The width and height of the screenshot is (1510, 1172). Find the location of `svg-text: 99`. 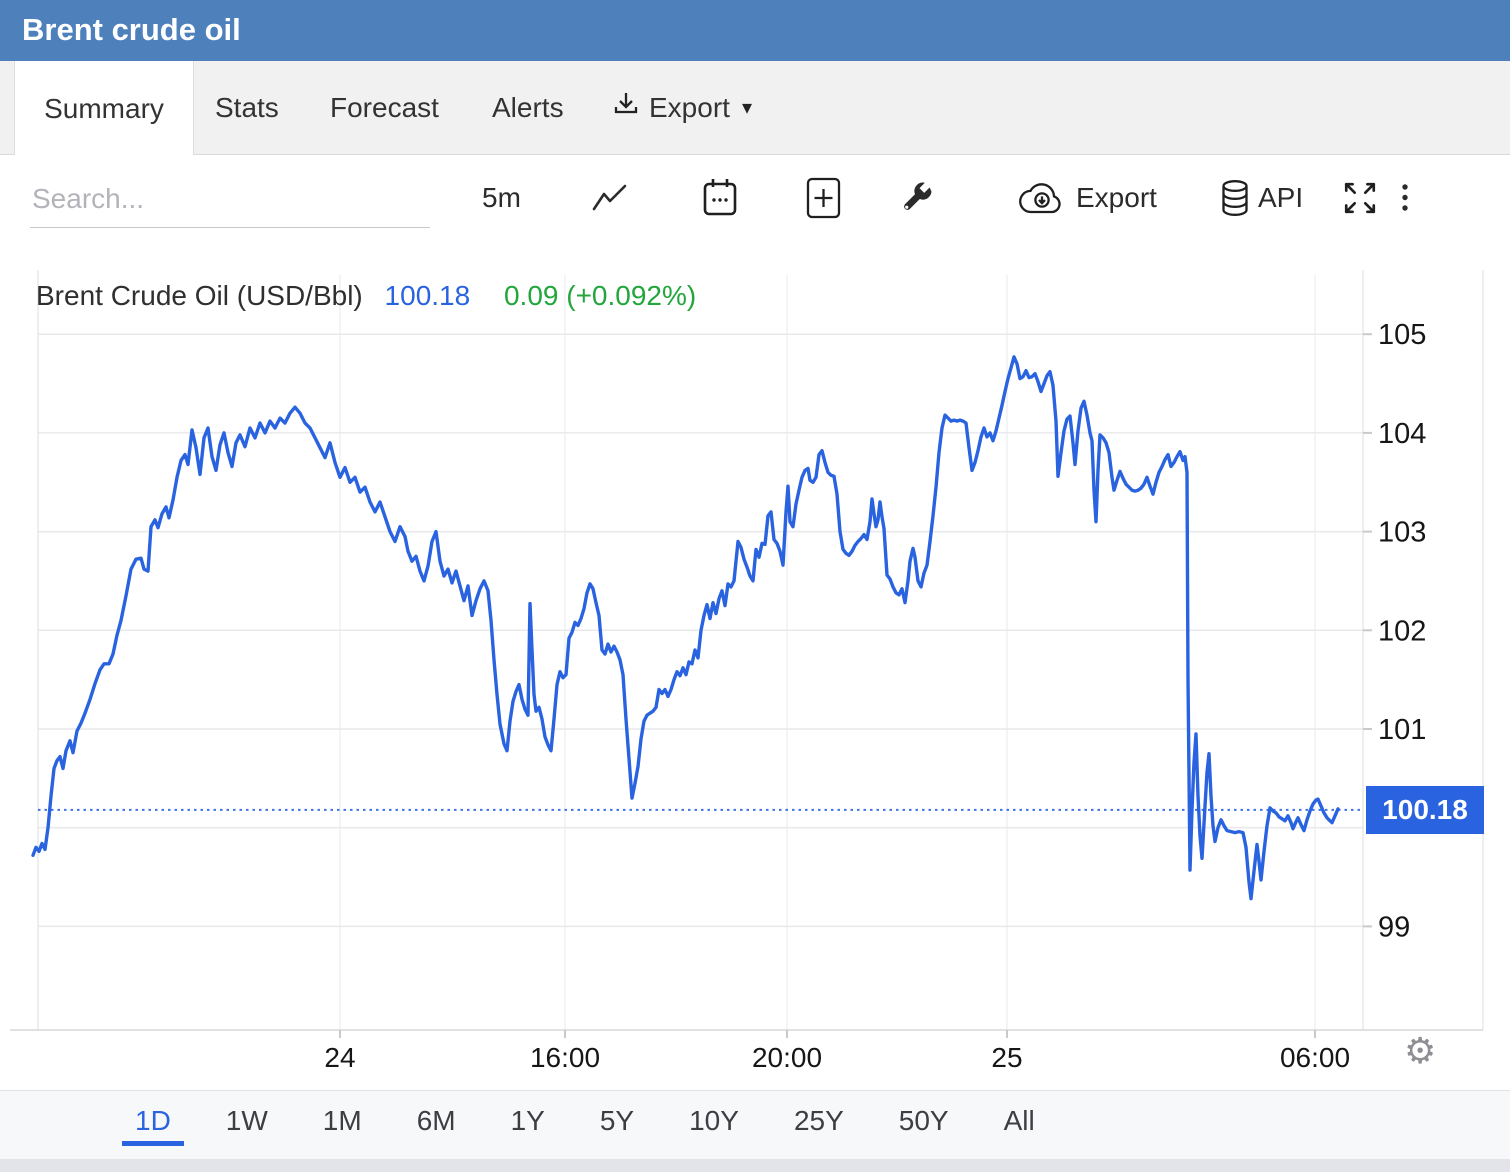

svg-text: 99 is located at coordinates (1394, 927).